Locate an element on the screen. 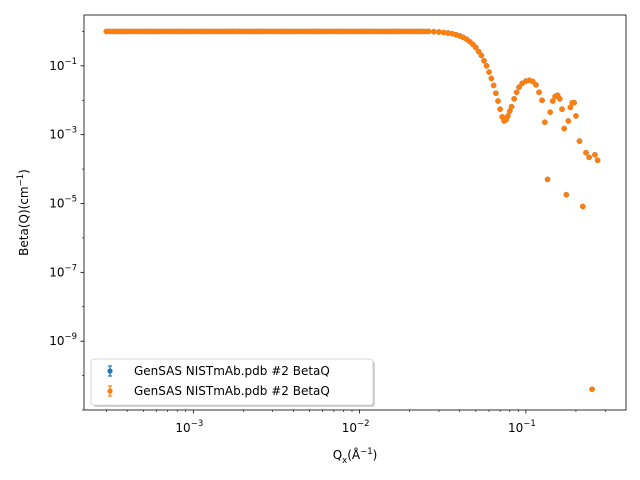  y-tick-label: 10⁻³ is located at coordinates (63, 134).